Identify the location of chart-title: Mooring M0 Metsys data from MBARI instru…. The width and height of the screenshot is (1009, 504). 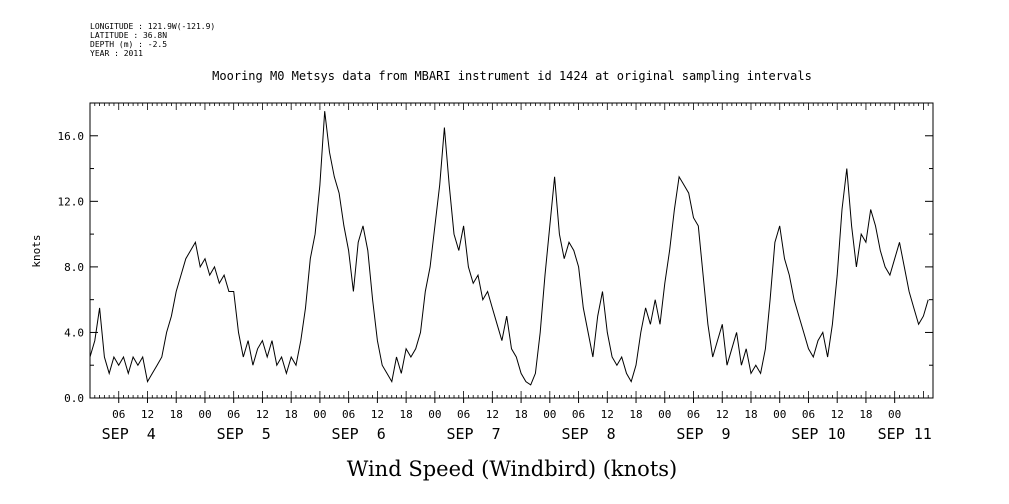
(512, 76).